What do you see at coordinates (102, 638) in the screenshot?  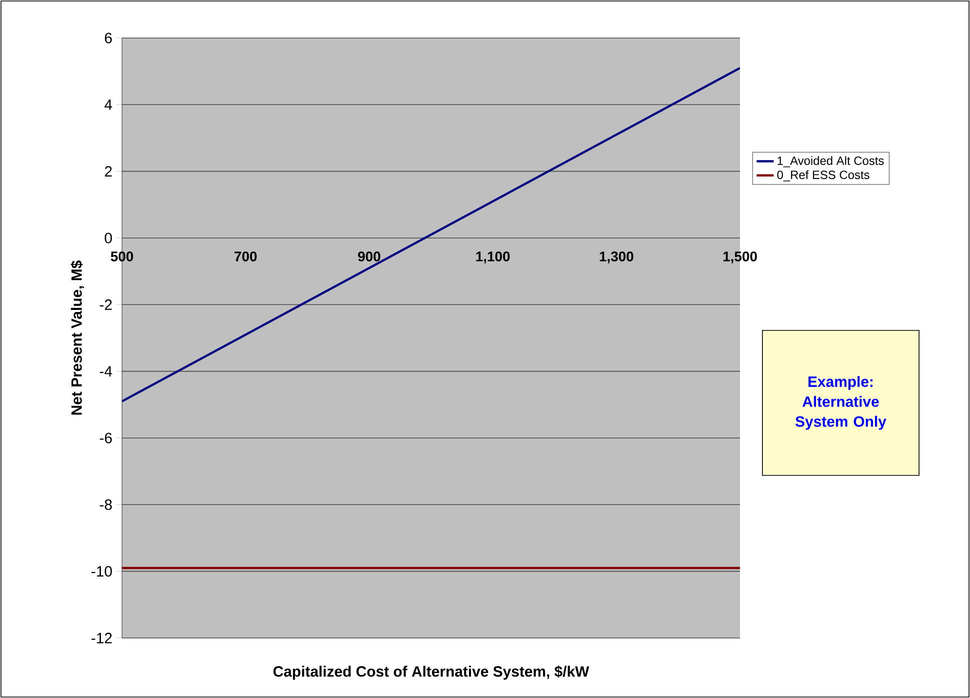 I see `y-tick-label: -12` at bounding box center [102, 638].